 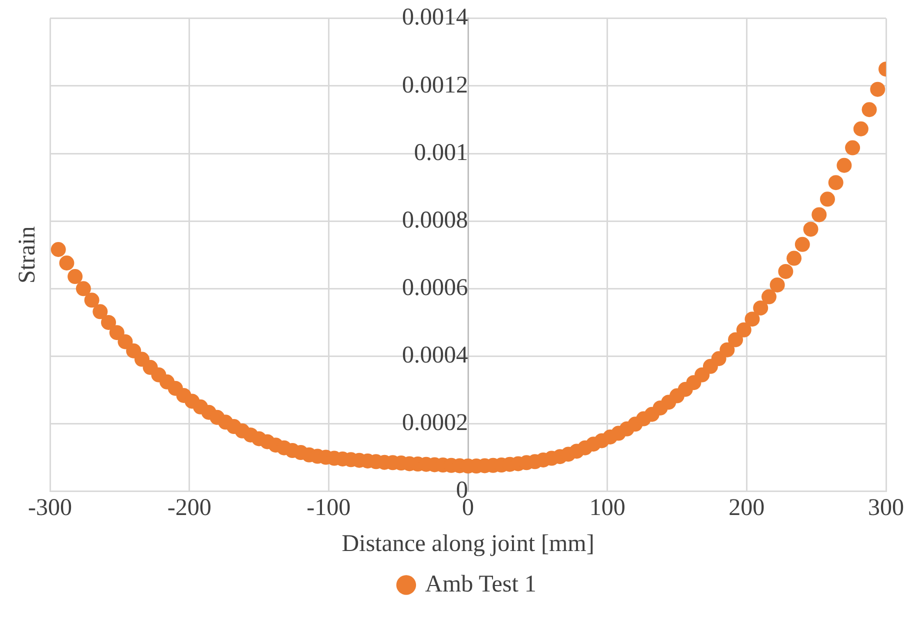 I want to click on legend-label: Amb Test 1, so click(x=480, y=584).